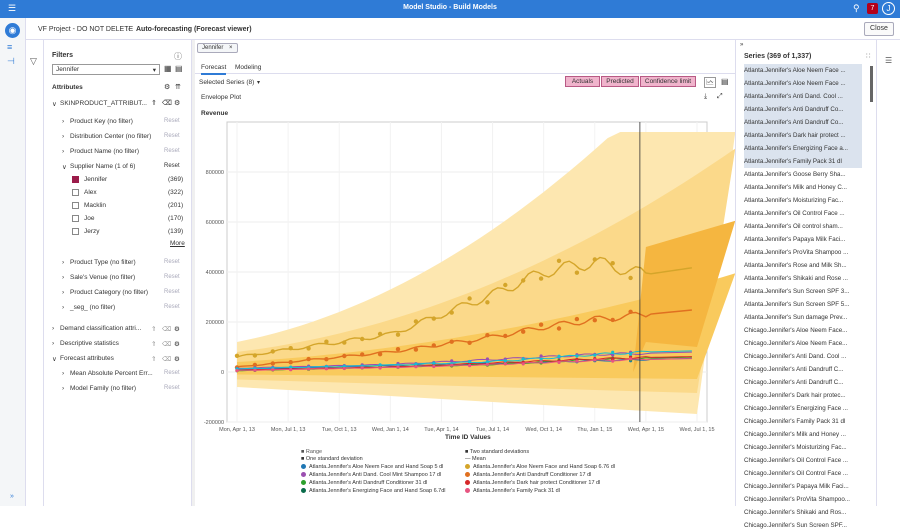 The height and width of the screenshot is (532, 900). What do you see at coordinates (103, 262) in the screenshot?
I see `filter-item: Product Type (no filter)` at bounding box center [103, 262].